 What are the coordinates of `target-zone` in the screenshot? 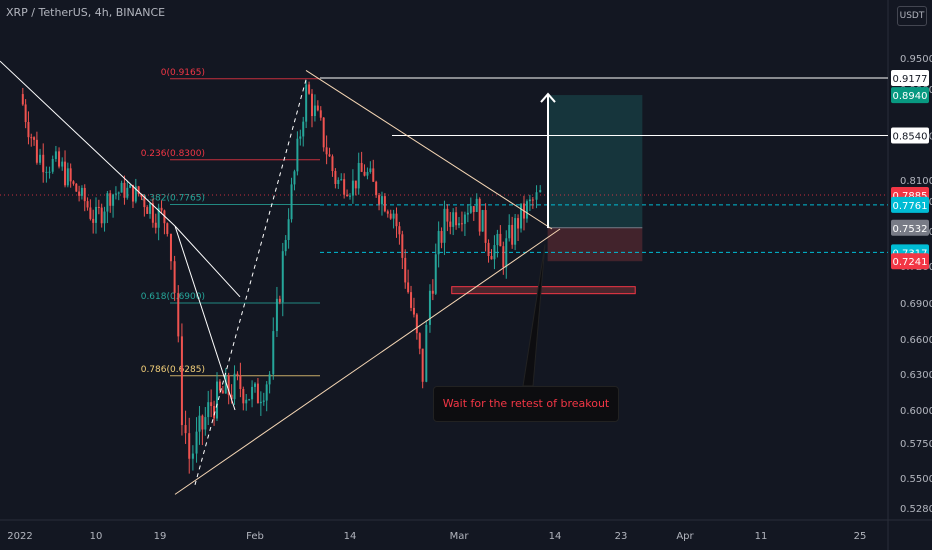 It's located at (595, 161).